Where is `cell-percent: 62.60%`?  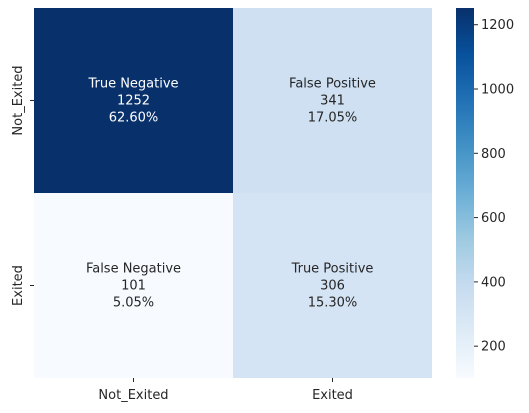
cell-percent: 62.60% is located at coordinates (134, 118).